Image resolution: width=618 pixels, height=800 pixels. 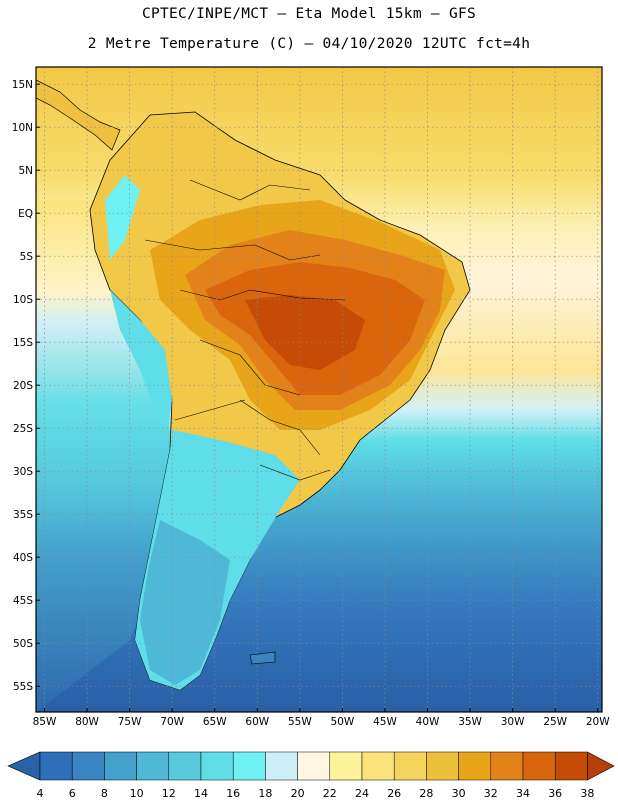 I want to click on colorbar-level-label: 12, so click(x=169, y=793).